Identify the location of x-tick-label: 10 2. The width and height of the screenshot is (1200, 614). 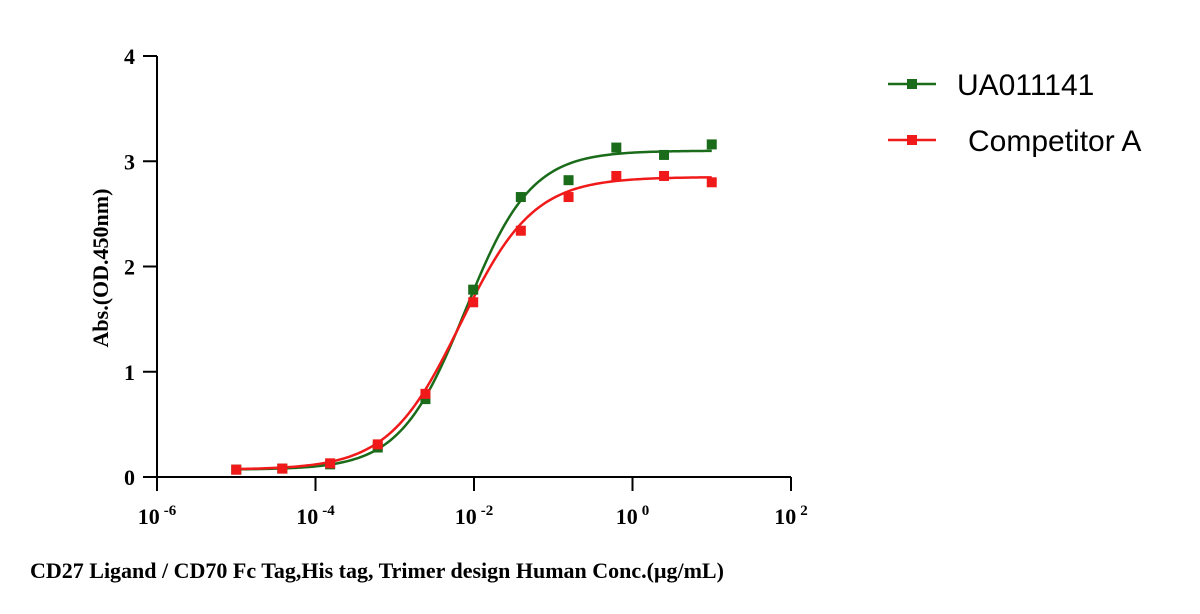
(791, 516).